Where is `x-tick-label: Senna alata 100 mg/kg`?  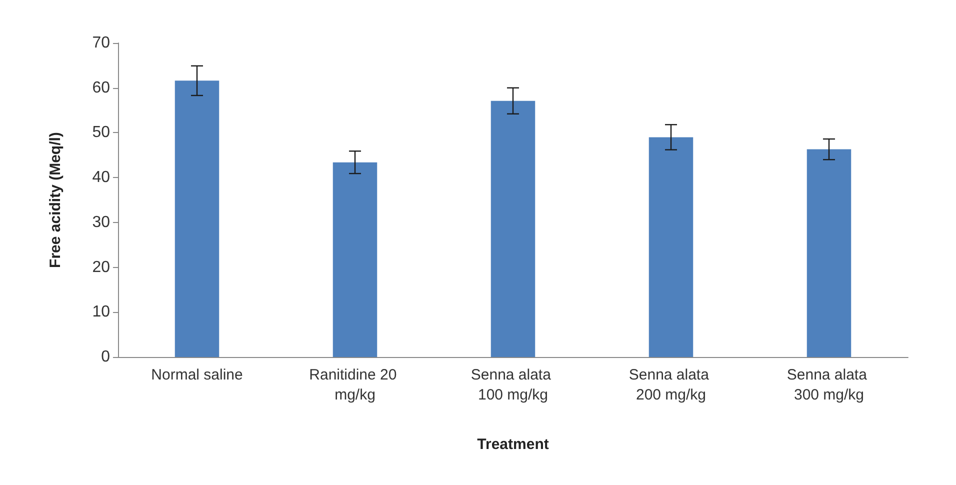
x-tick-label: Senna alata 100 mg/kg is located at coordinates (513, 385).